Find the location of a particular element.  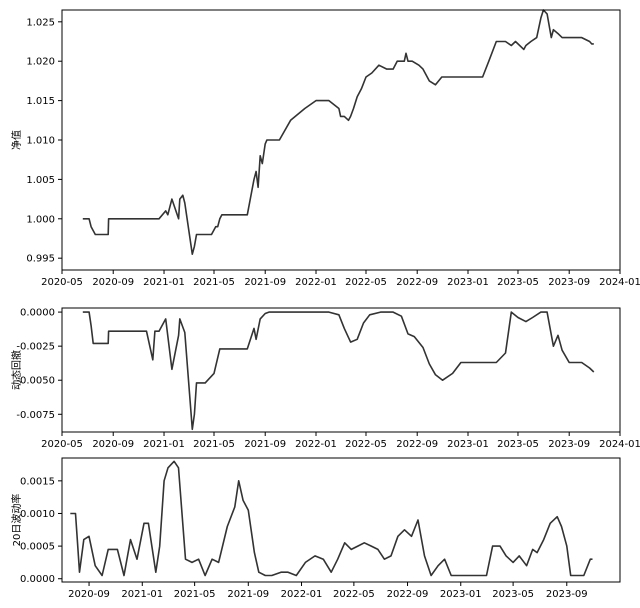

y-tick-label: -0.0075 is located at coordinates (35, 415).